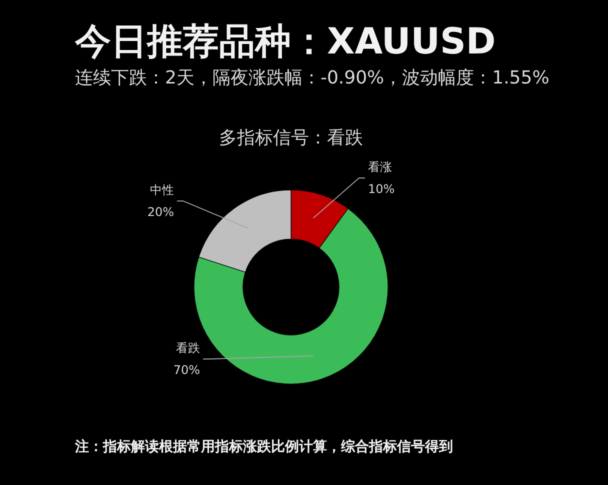  I want to click on data-label: 20%, so click(160, 212).